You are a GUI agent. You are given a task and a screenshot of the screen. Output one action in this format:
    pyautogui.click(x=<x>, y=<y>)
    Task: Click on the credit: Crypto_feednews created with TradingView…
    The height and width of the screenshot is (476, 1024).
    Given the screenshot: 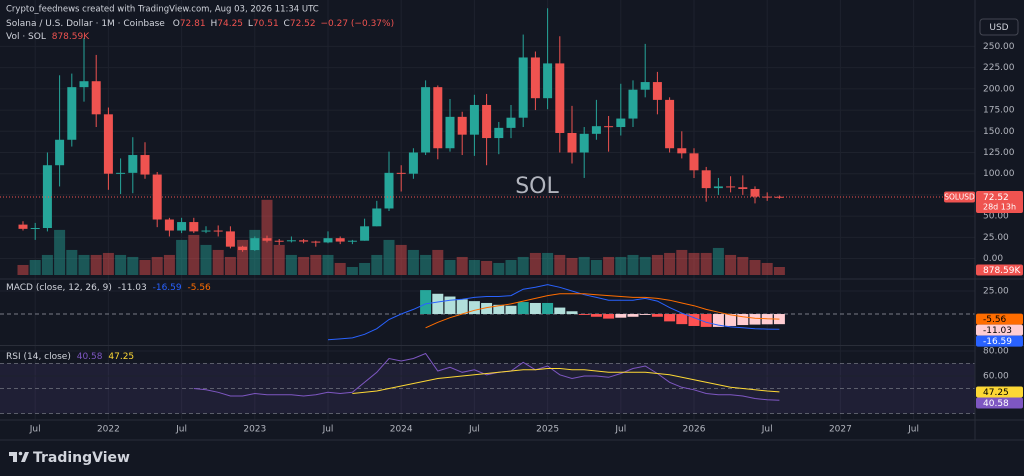 What is the action you would take?
    pyautogui.click(x=162, y=10)
    